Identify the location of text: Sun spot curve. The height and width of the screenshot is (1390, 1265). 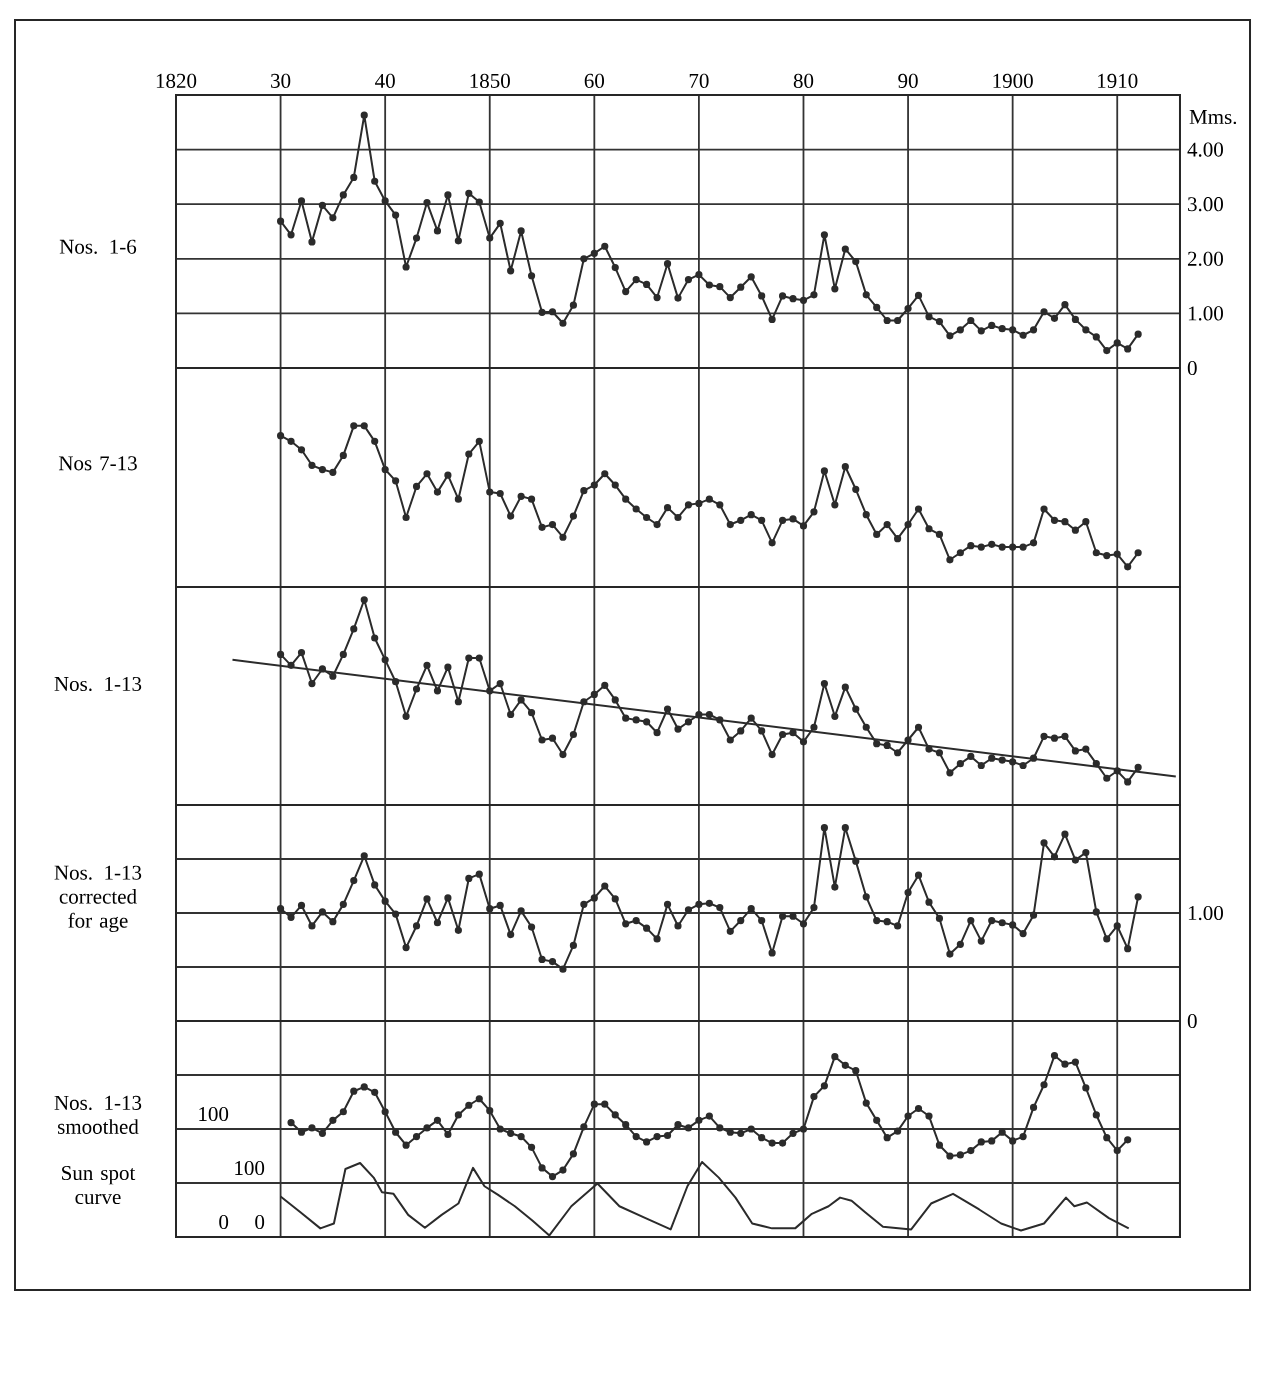
(99, 1185).